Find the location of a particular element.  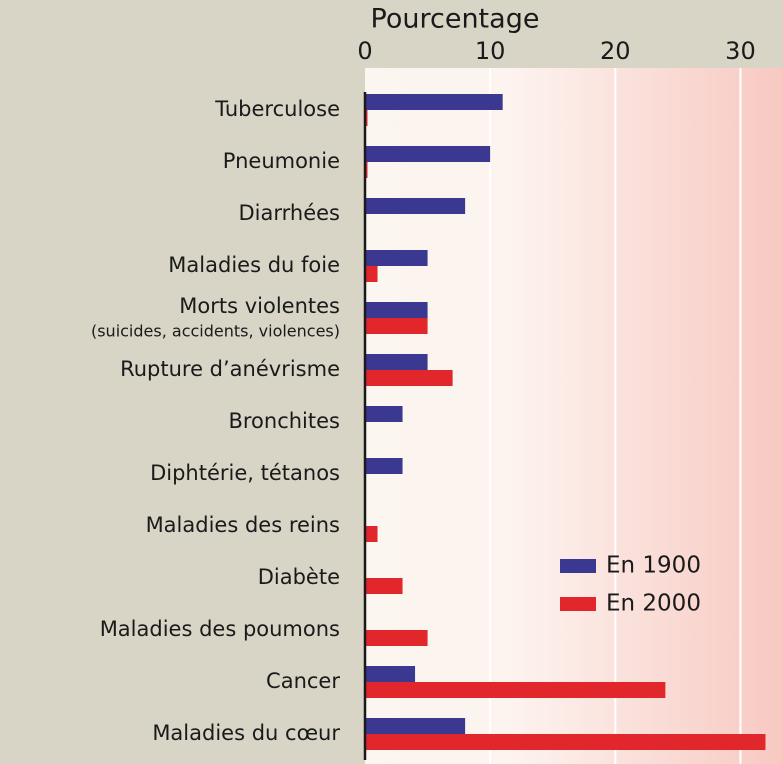

legend-label: En 1900 is located at coordinates (653, 566).